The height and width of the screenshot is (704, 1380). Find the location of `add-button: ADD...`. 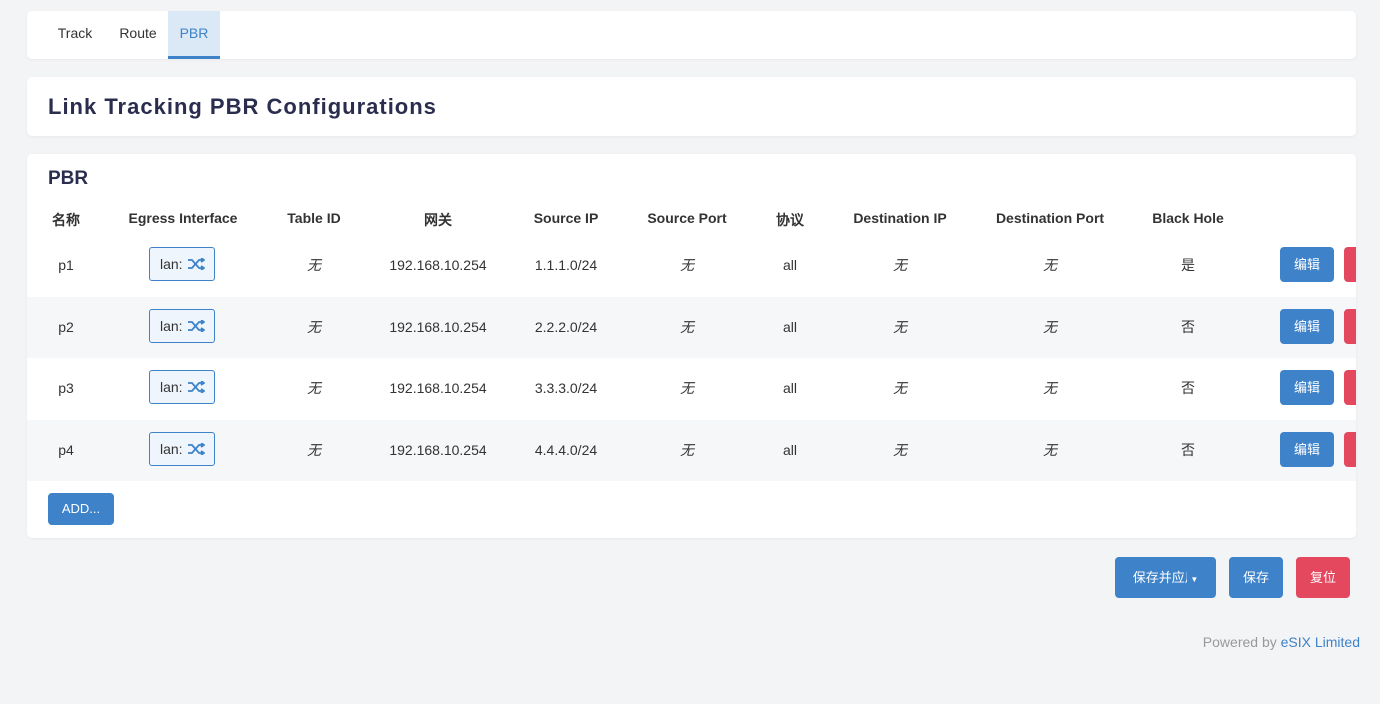

add-button: ADD... is located at coordinates (81, 509).